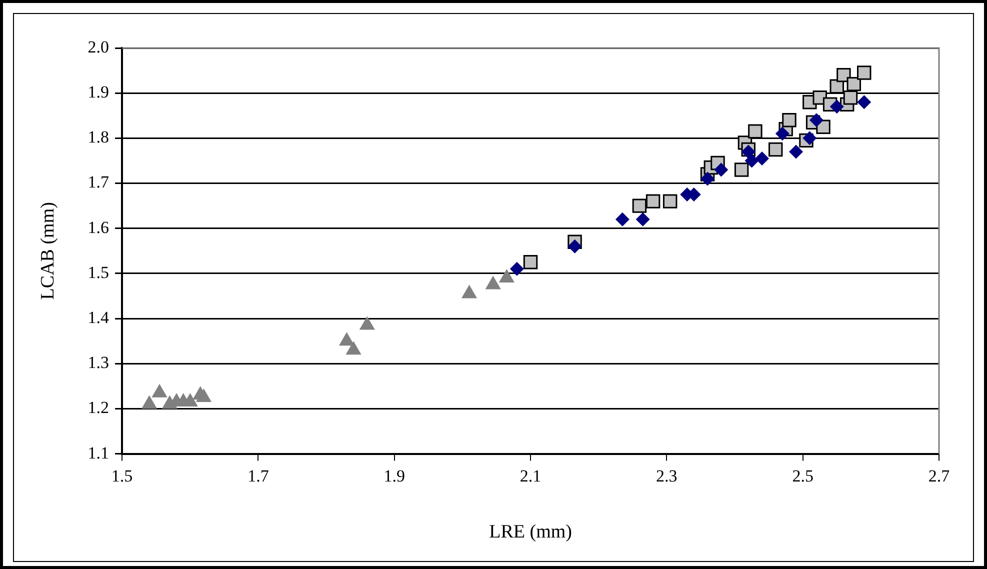  Describe the element at coordinates (667, 476) in the screenshot. I see `x-tick-label: 2.3` at that location.